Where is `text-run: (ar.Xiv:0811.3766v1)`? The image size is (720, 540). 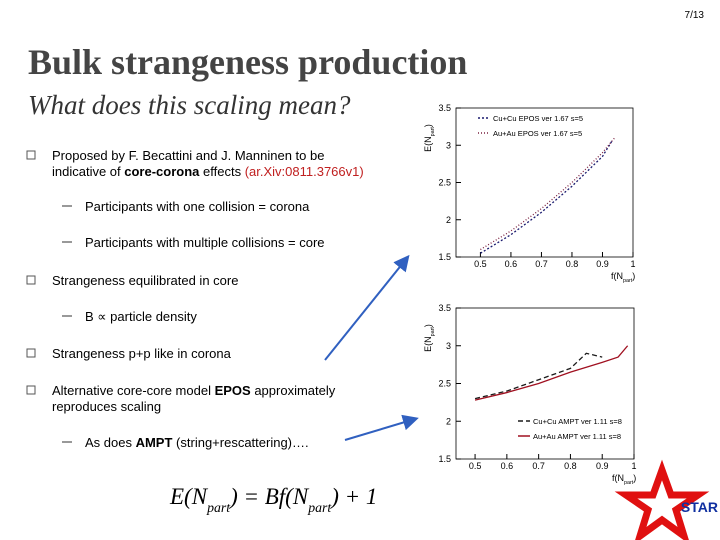
text-run: (ar.Xiv:0811.3766v1) is located at coordinates (304, 171).